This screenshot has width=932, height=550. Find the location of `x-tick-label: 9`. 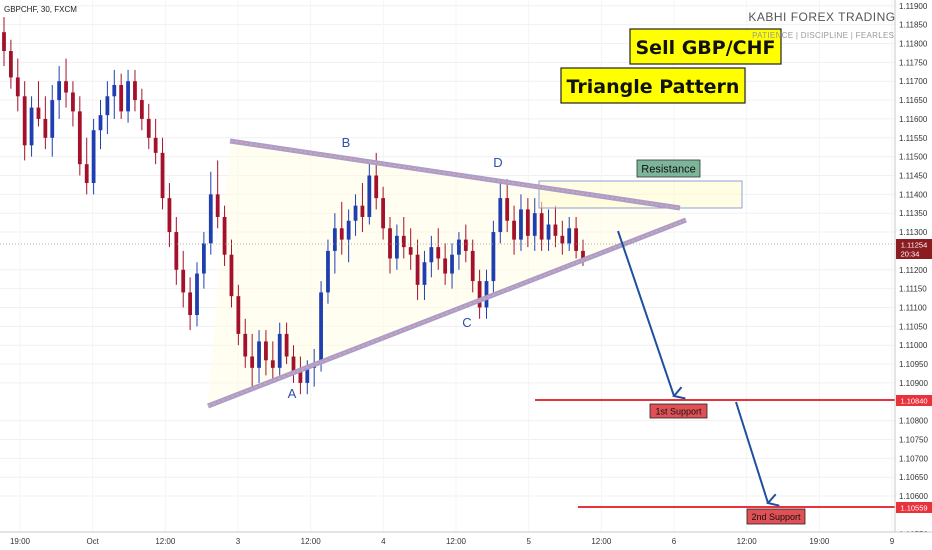

x-tick-label: 9 is located at coordinates (892, 541).